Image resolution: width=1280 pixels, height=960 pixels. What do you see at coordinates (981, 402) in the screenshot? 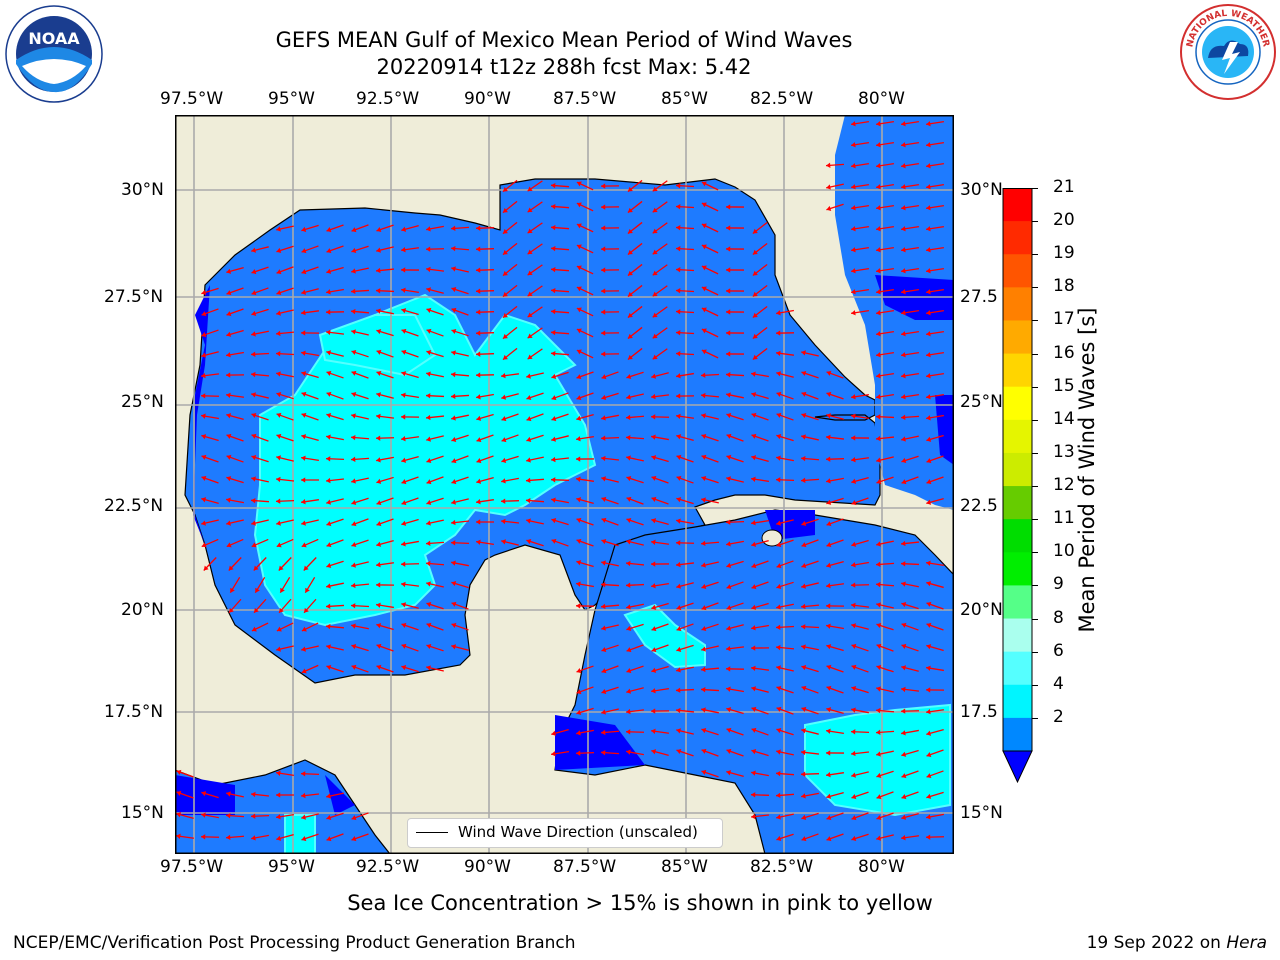
I see `lat-label-right: 25°N` at bounding box center [981, 402].